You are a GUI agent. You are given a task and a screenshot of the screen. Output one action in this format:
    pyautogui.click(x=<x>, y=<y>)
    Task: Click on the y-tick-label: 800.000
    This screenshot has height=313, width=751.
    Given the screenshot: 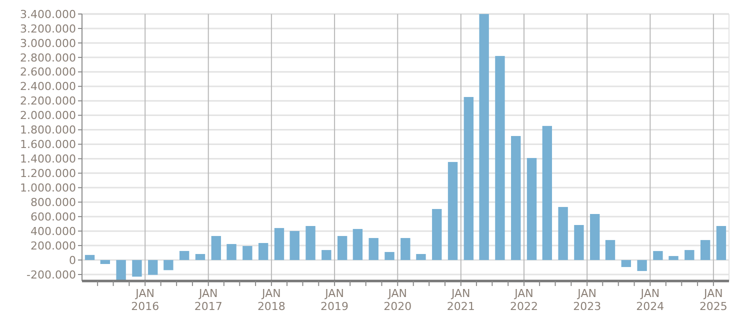 What is the action you would take?
    pyautogui.click(x=53, y=202)
    